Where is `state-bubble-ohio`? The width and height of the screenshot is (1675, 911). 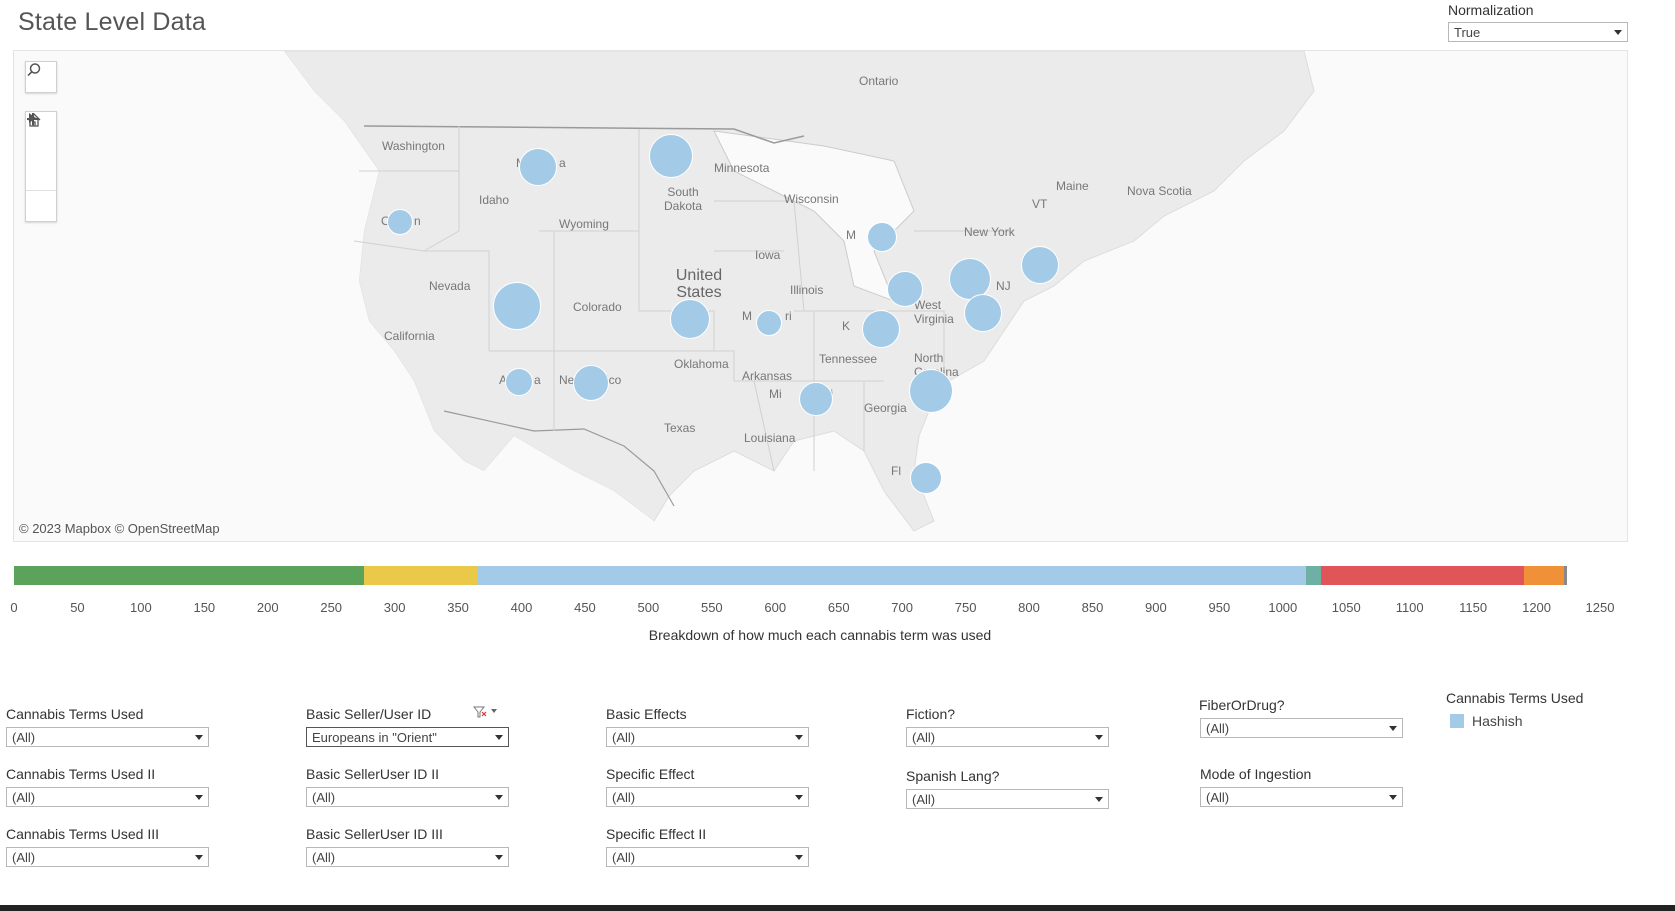 state-bubble-ohio is located at coordinates (905, 289).